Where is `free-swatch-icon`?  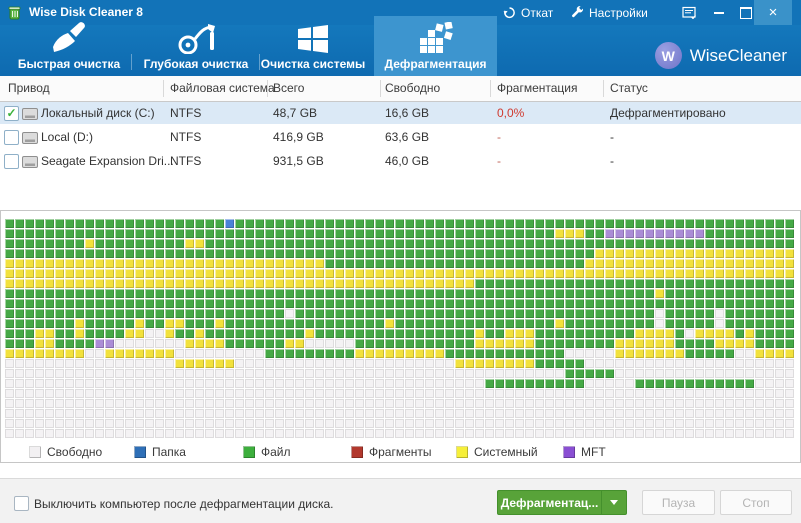
free-swatch-icon is located at coordinates (35, 452).